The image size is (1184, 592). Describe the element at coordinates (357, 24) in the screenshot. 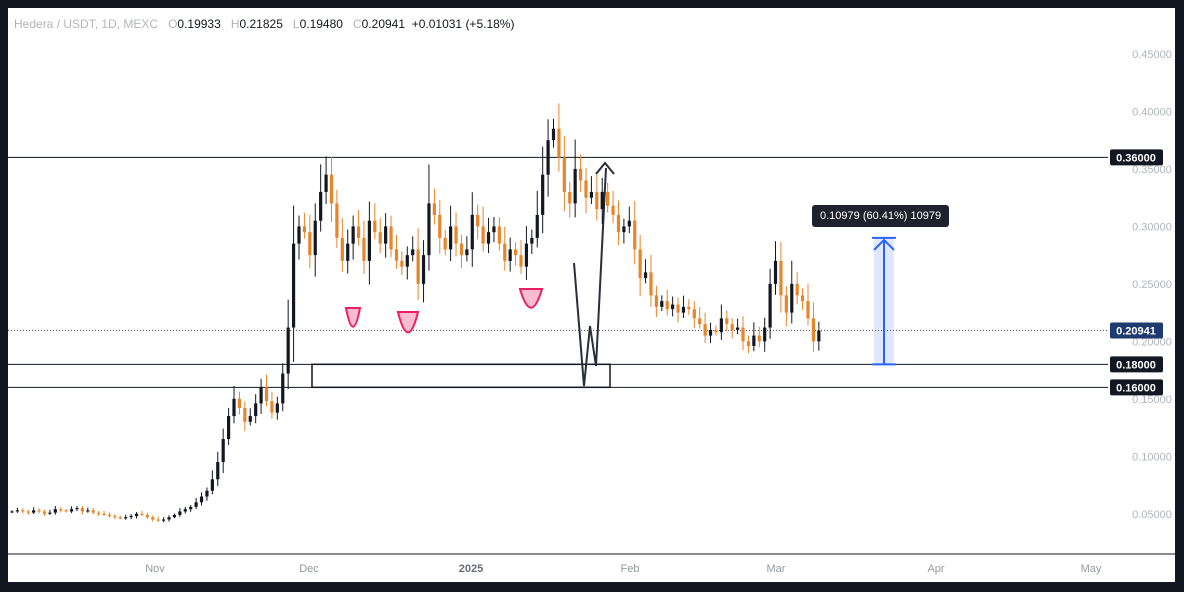

I see `close-key: C` at that location.